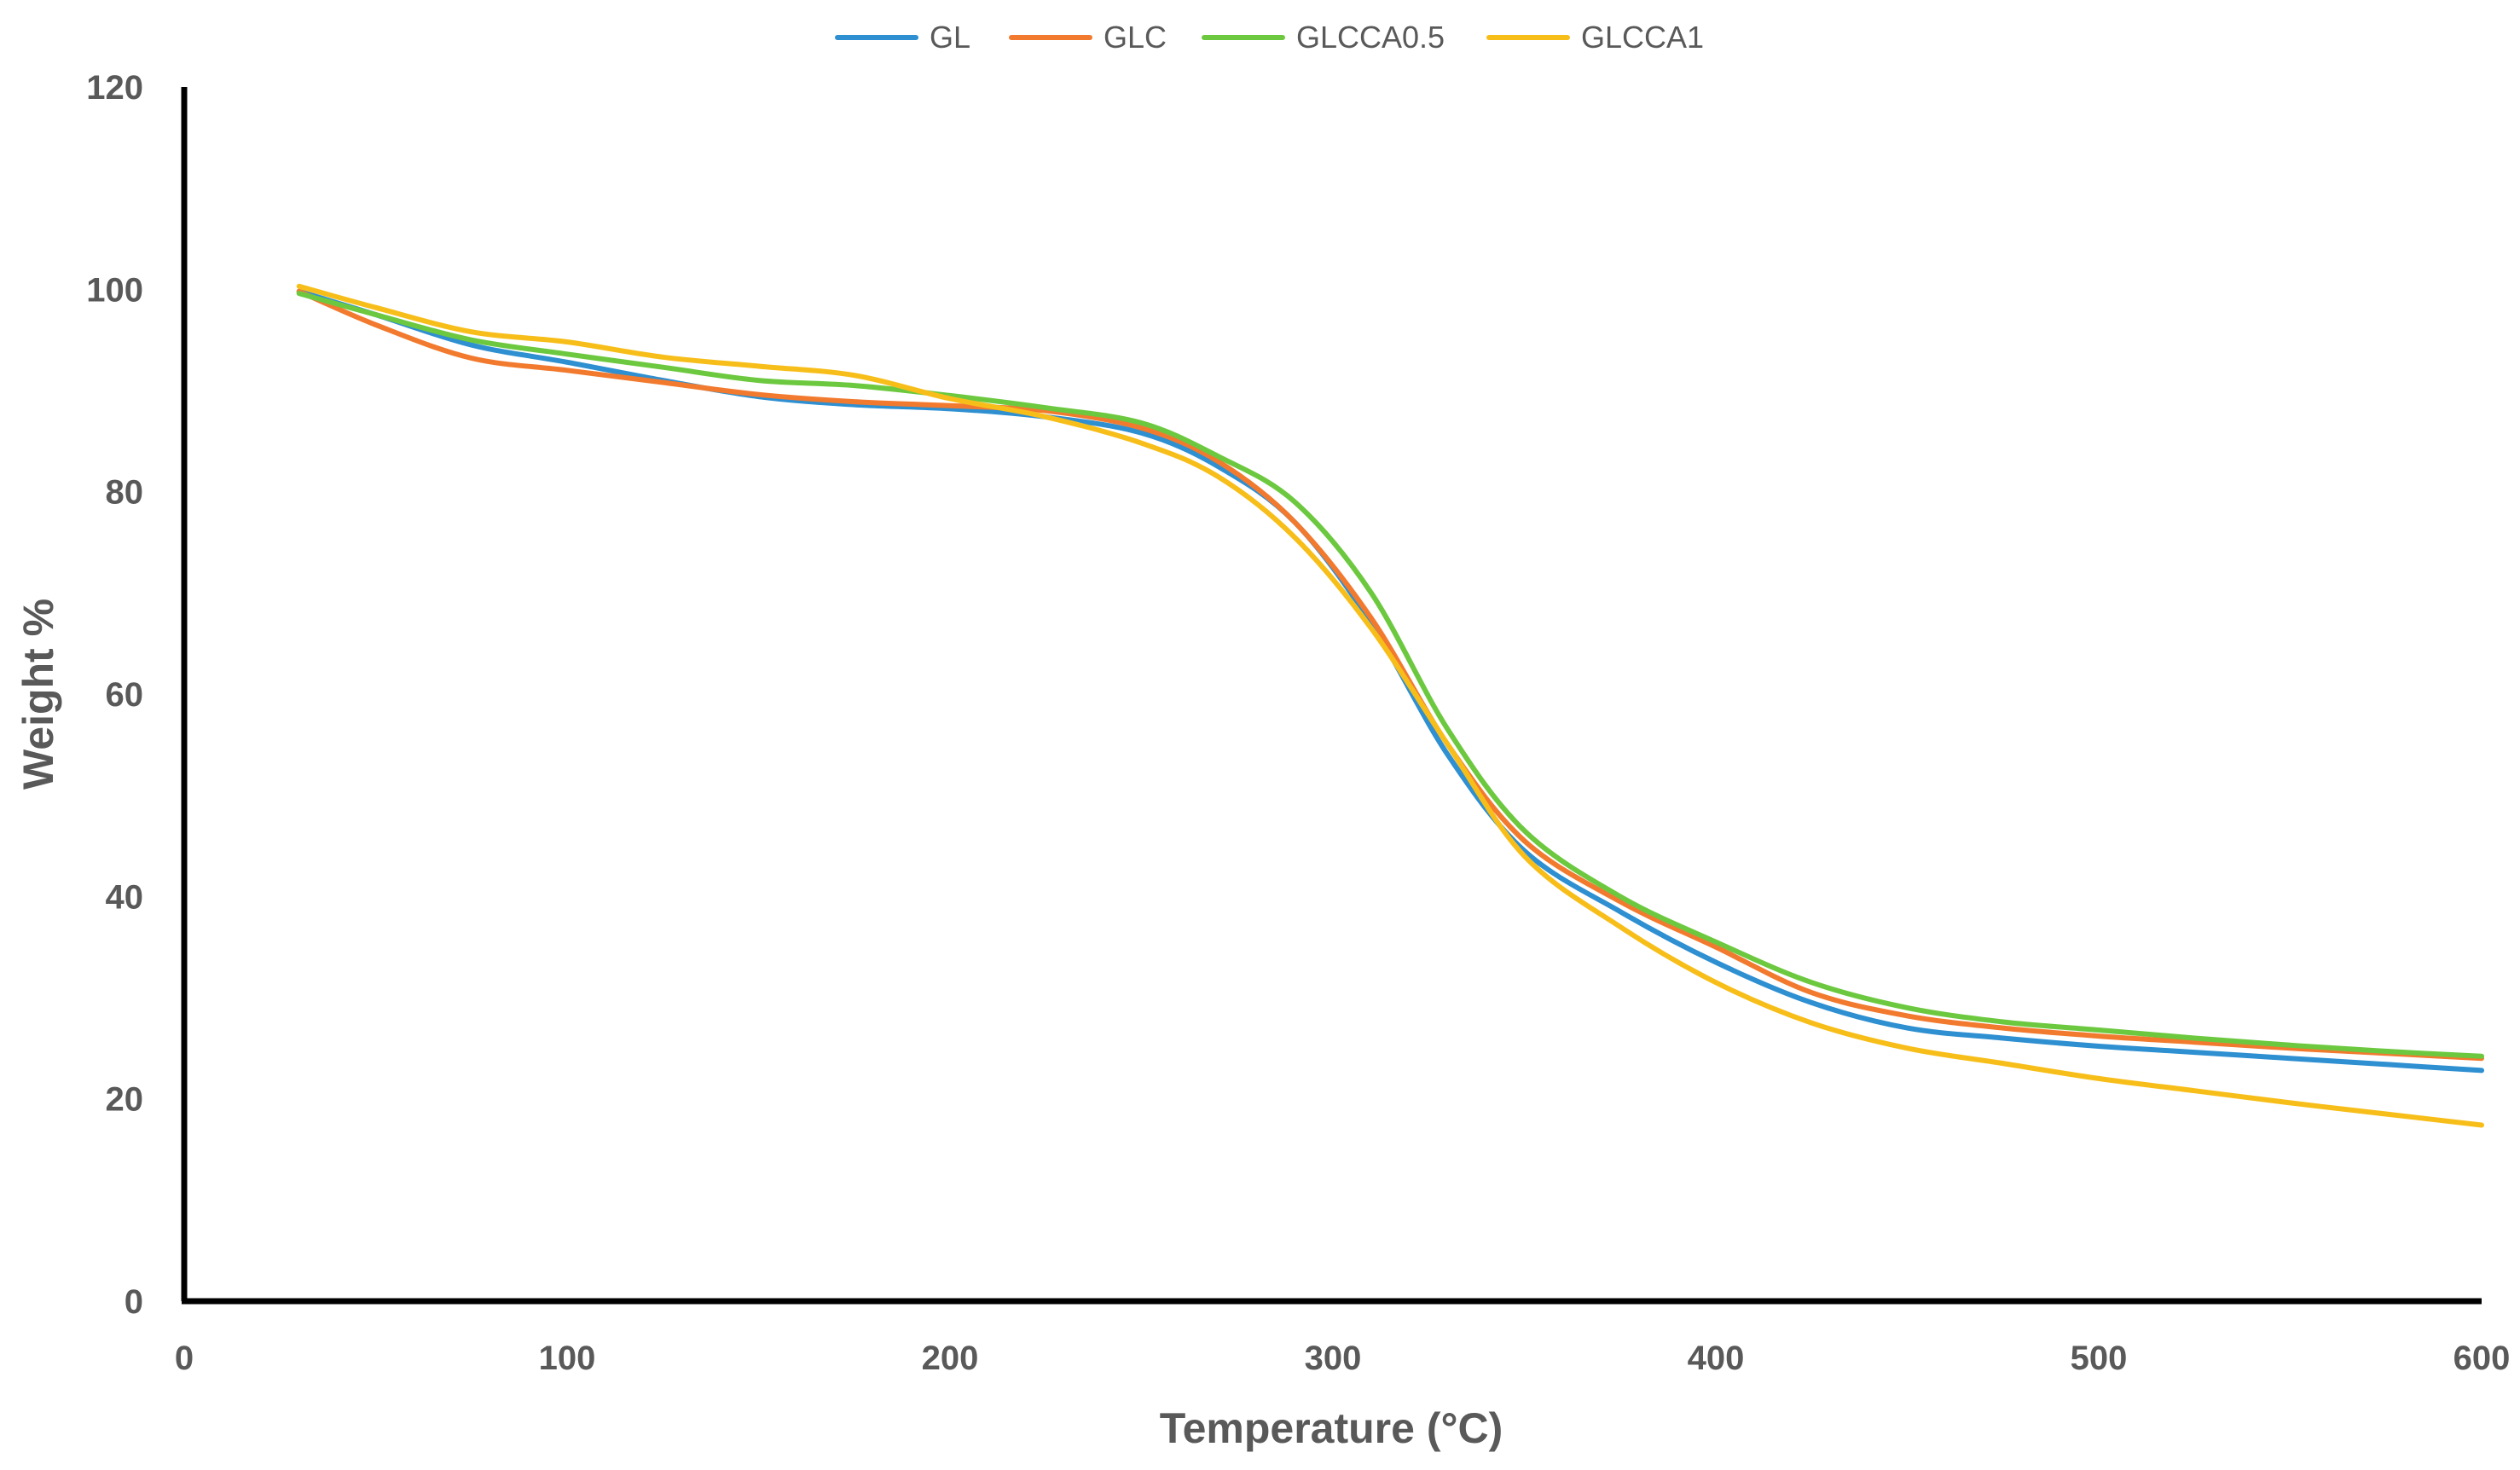  Describe the element at coordinates (567, 1358) in the screenshot. I see `x-tick-label: 100` at that location.